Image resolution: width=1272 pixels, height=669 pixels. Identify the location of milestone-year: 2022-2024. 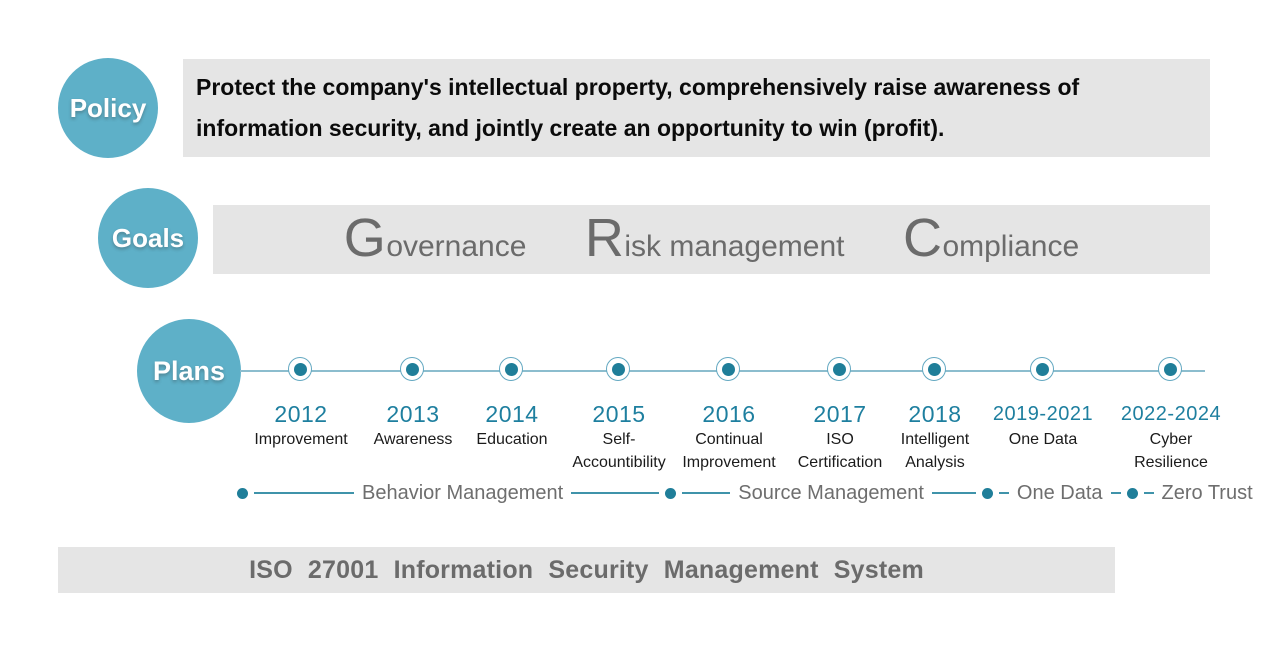
(1171, 414).